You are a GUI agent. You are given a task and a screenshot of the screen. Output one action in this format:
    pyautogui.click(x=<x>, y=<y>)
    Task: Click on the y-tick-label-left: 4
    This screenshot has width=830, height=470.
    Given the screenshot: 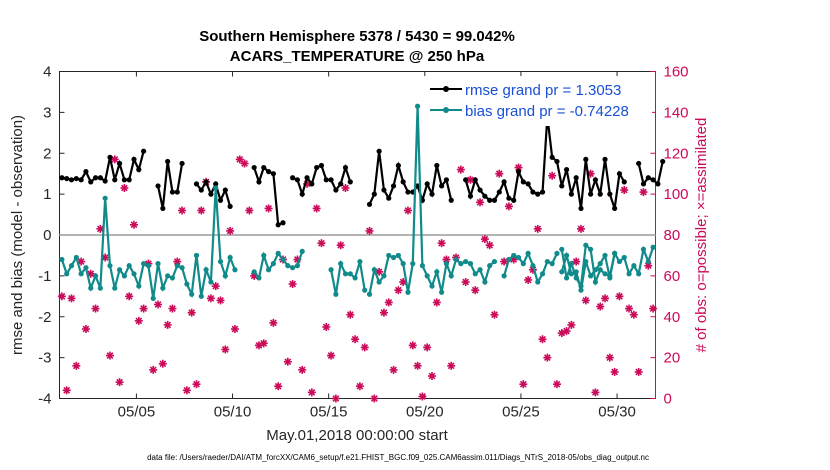 What is the action you would take?
    pyautogui.click(x=47, y=72)
    